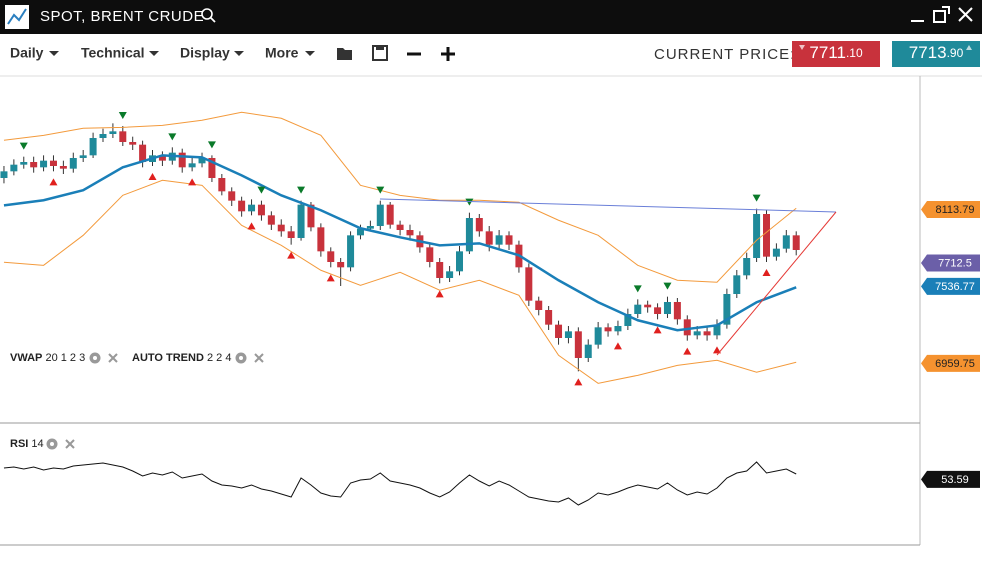 This screenshot has width=982, height=562. What do you see at coordinates (344, 54) in the screenshot?
I see `open-button` at bounding box center [344, 54].